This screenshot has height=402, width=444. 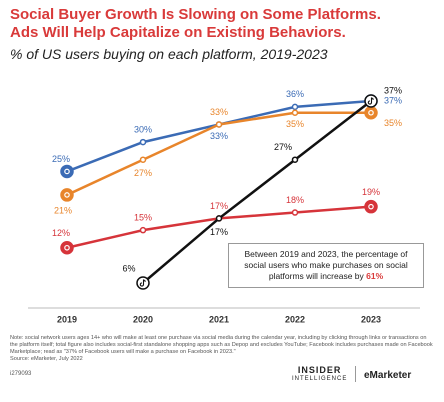 What do you see at coordinates (67, 319) in the screenshot?
I see `x-tick-label: 2019` at bounding box center [67, 319].